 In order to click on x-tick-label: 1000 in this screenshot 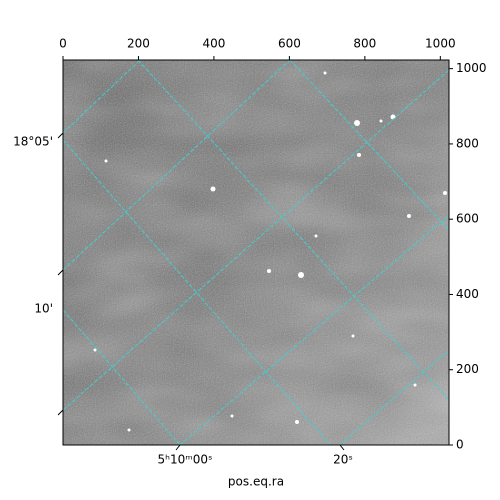, I will do `click(440, 44)`.